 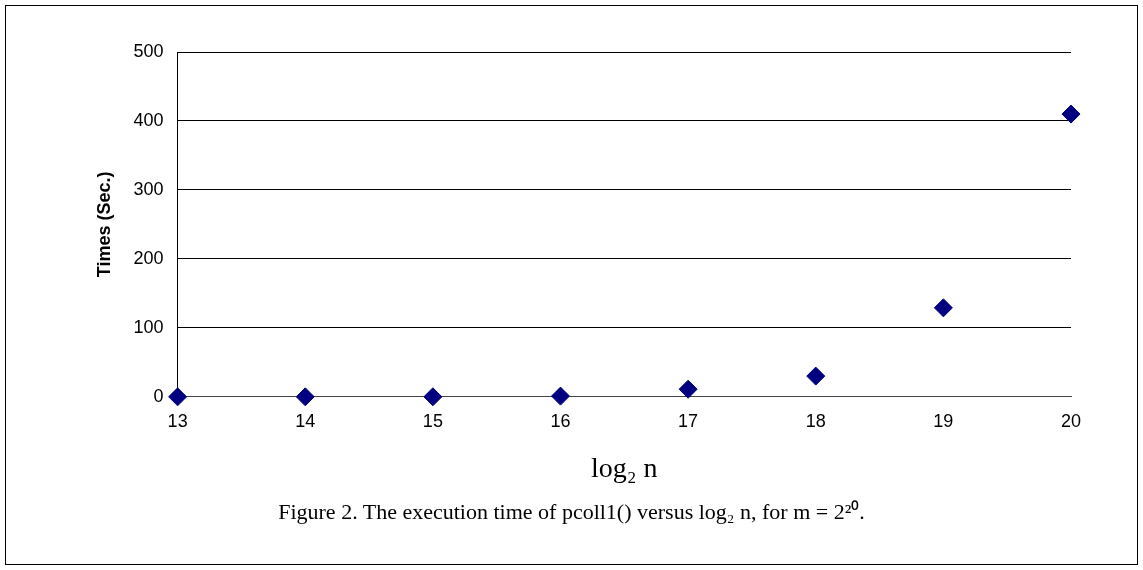 What do you see at coordinates (571, 511) in the screenshot?
I see `caption: Figure 2. The execution time of pcoll1() versus log₂ n, for m = 2²⁰.` at bounding box center [571, 511].